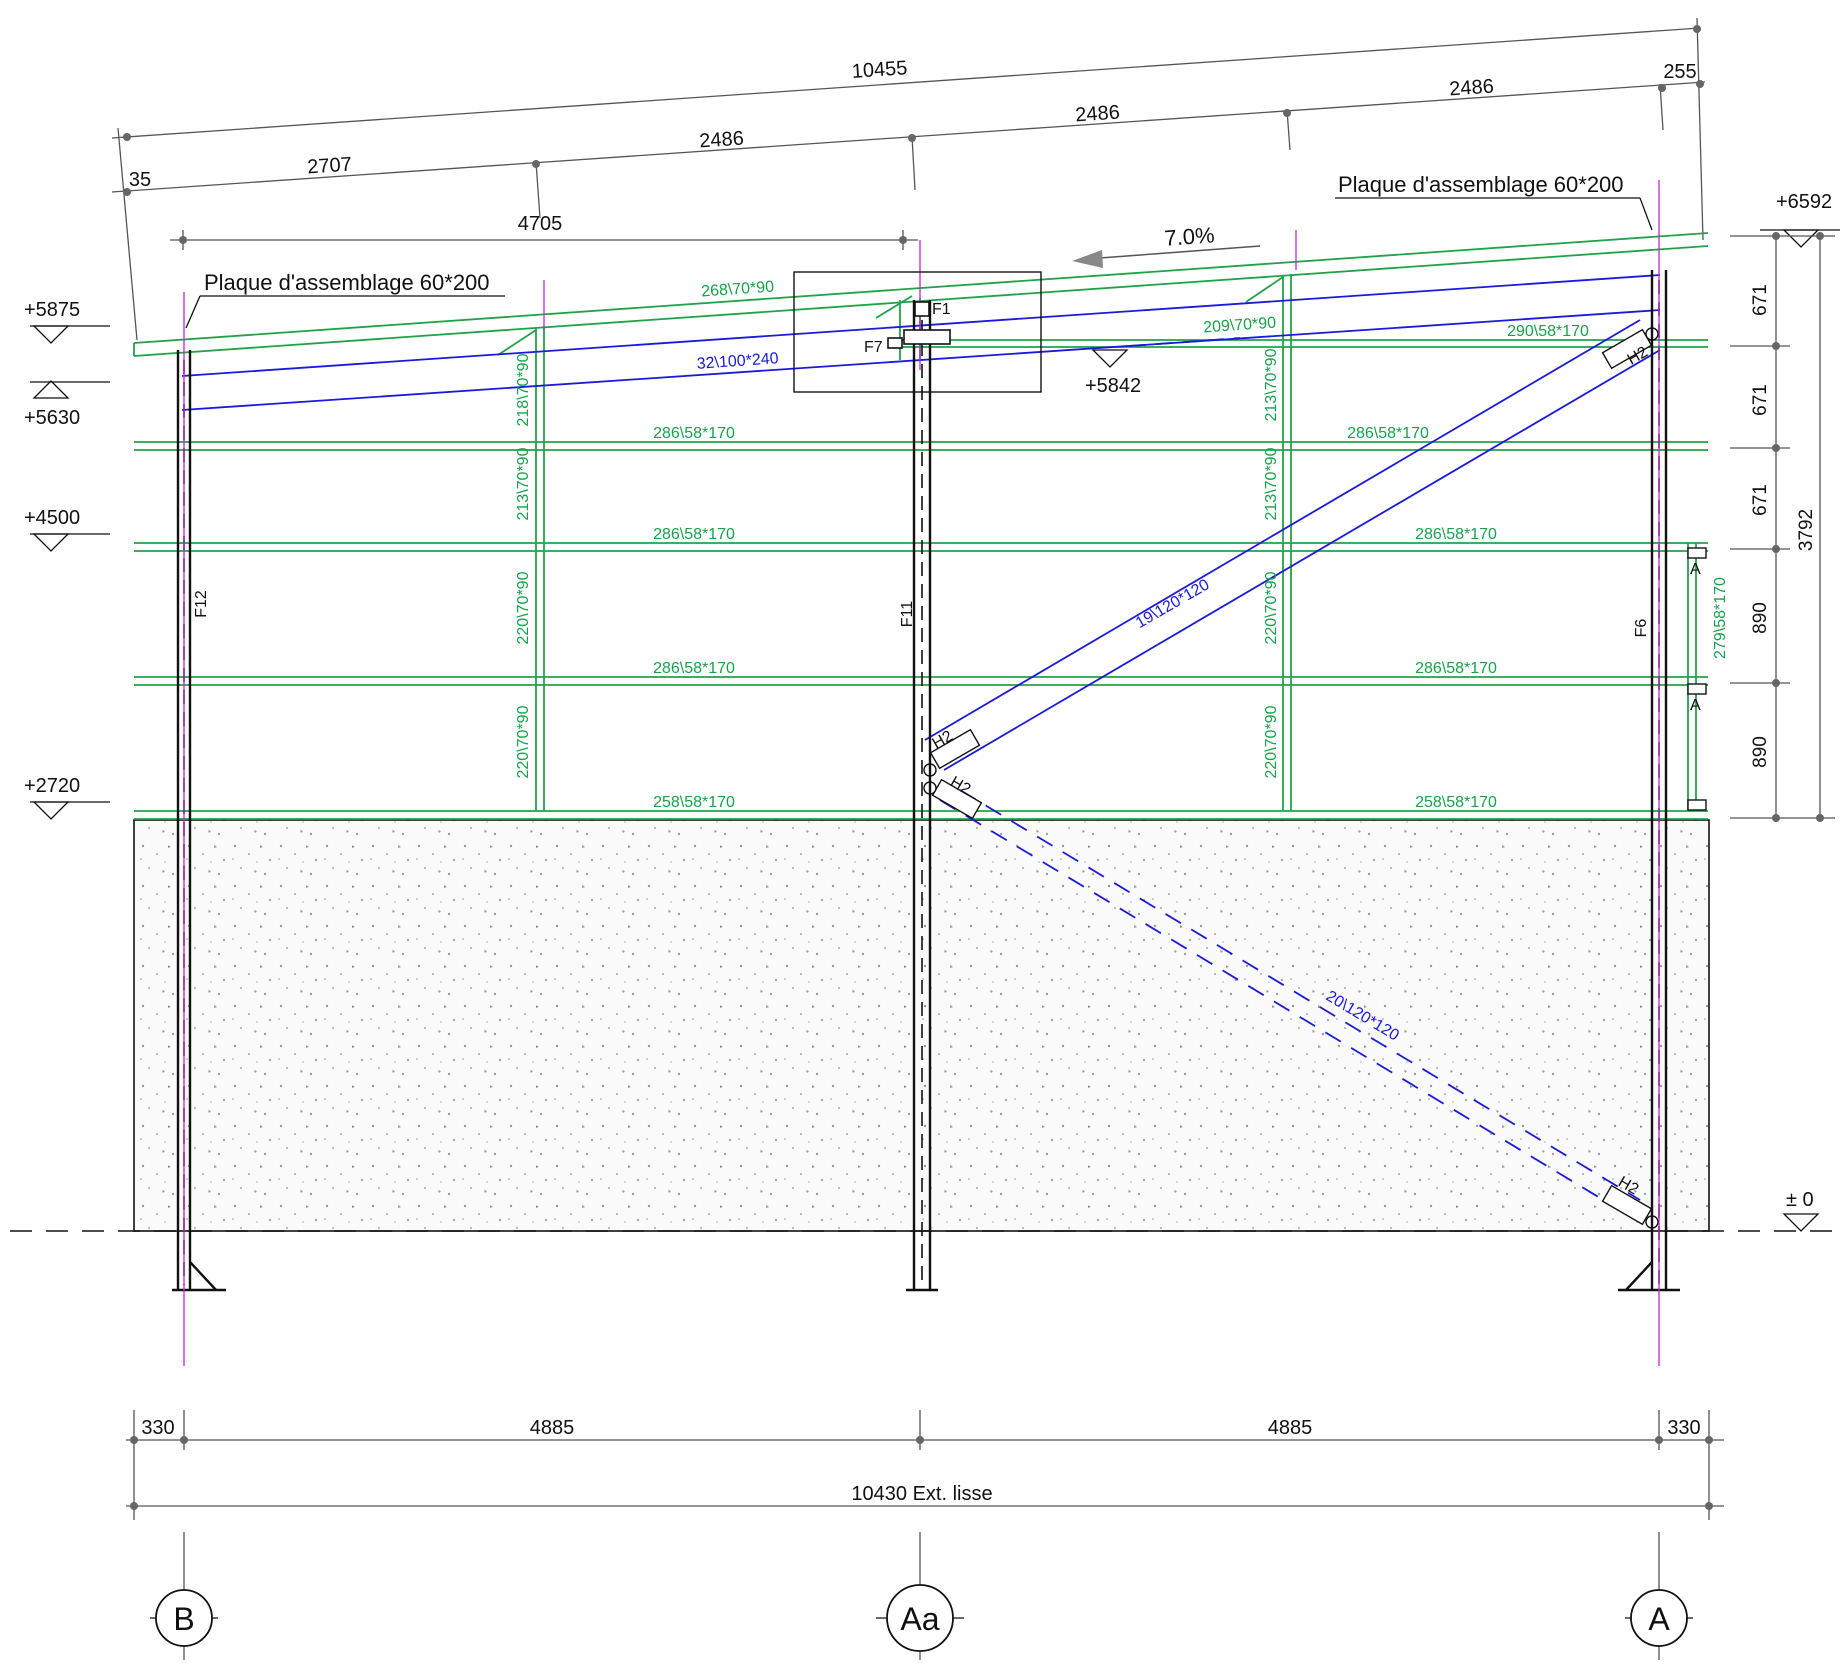 The width and height of the screenshot is (1843, 1674). I want to click on detail-frame, so click(917, 332).